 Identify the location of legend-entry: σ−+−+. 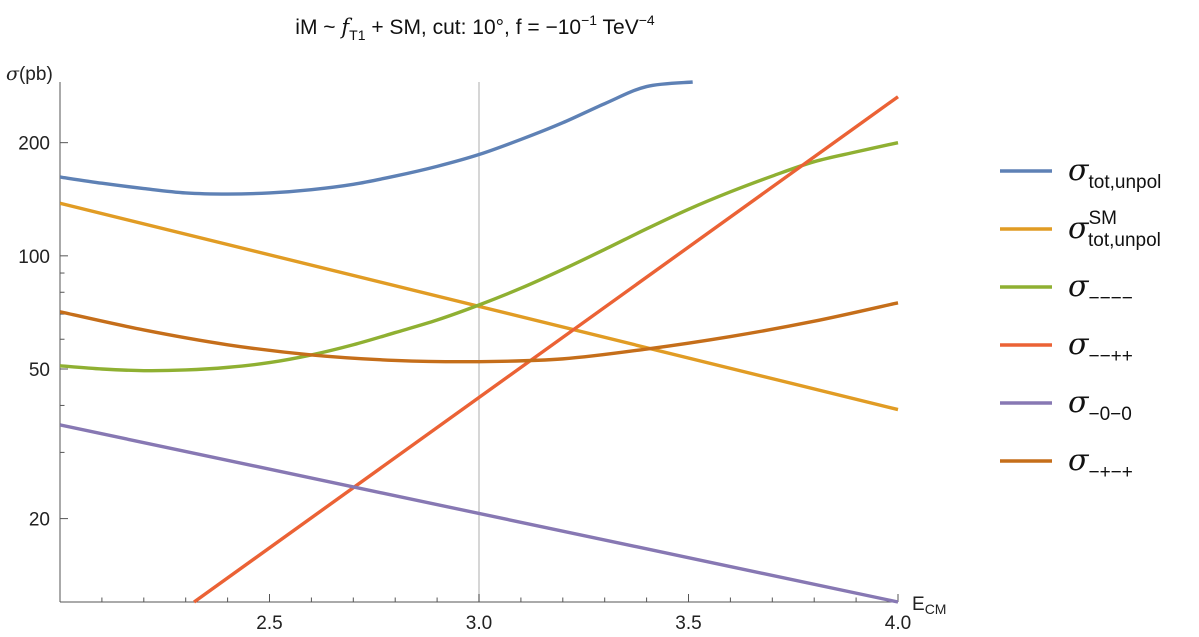
(1100, 463).